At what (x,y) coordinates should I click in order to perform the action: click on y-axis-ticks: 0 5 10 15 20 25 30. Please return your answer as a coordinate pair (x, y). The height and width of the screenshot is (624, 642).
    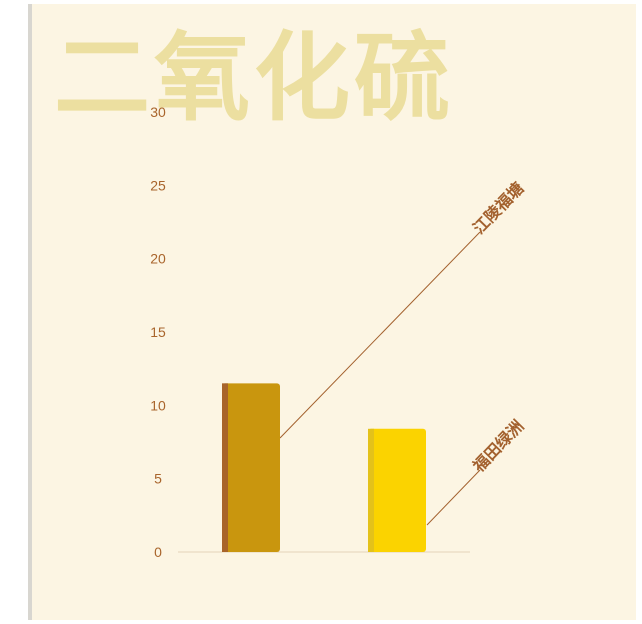
    Looking at the image, I should click on (158, 332).